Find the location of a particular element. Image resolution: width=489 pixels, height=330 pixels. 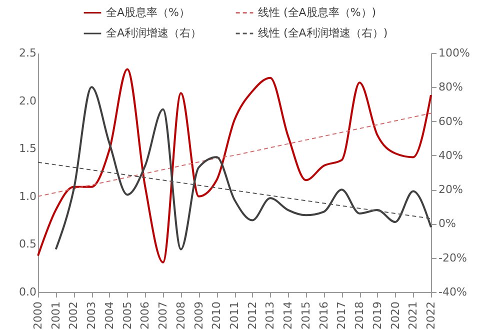

x-tick-label: 2012 is located at coordinates (252, 316).